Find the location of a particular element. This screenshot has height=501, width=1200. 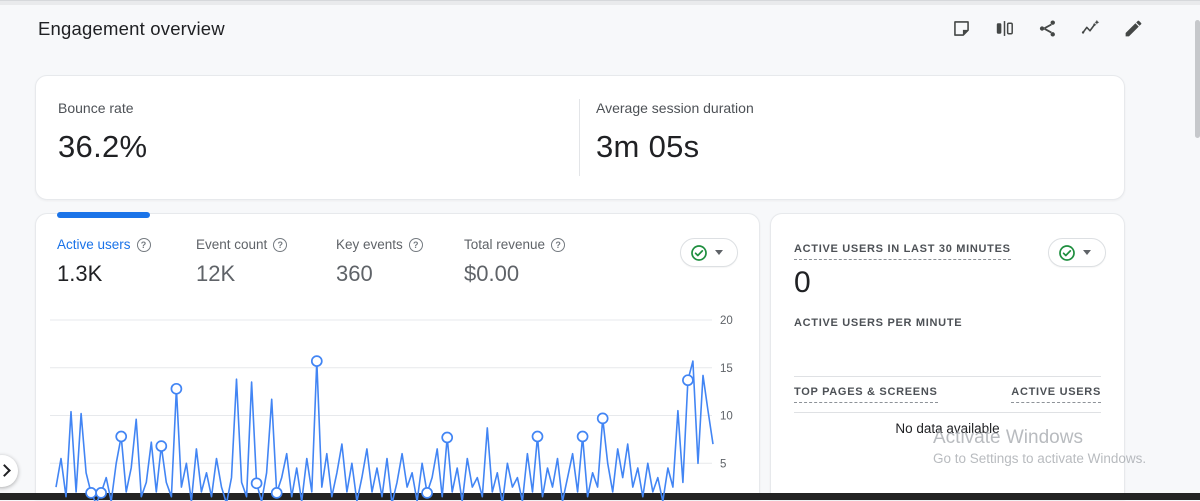

report-toolbar is located at coordinates (1047, 28).